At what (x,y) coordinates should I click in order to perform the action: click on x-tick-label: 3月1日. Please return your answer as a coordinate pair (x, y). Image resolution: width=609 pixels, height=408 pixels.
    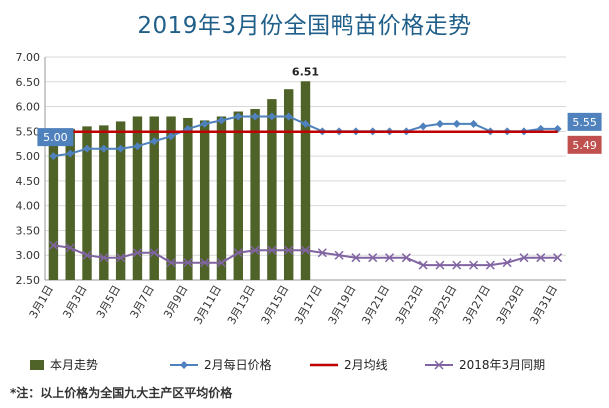
    Looking at the image, I should click on (41, 302).